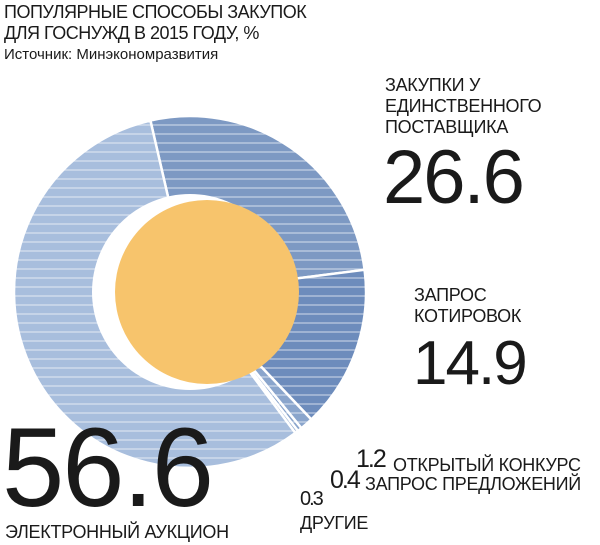  Describe the element at coordinates (345, 480) in the screenshot. I see `value-label: 0.4` at that location.